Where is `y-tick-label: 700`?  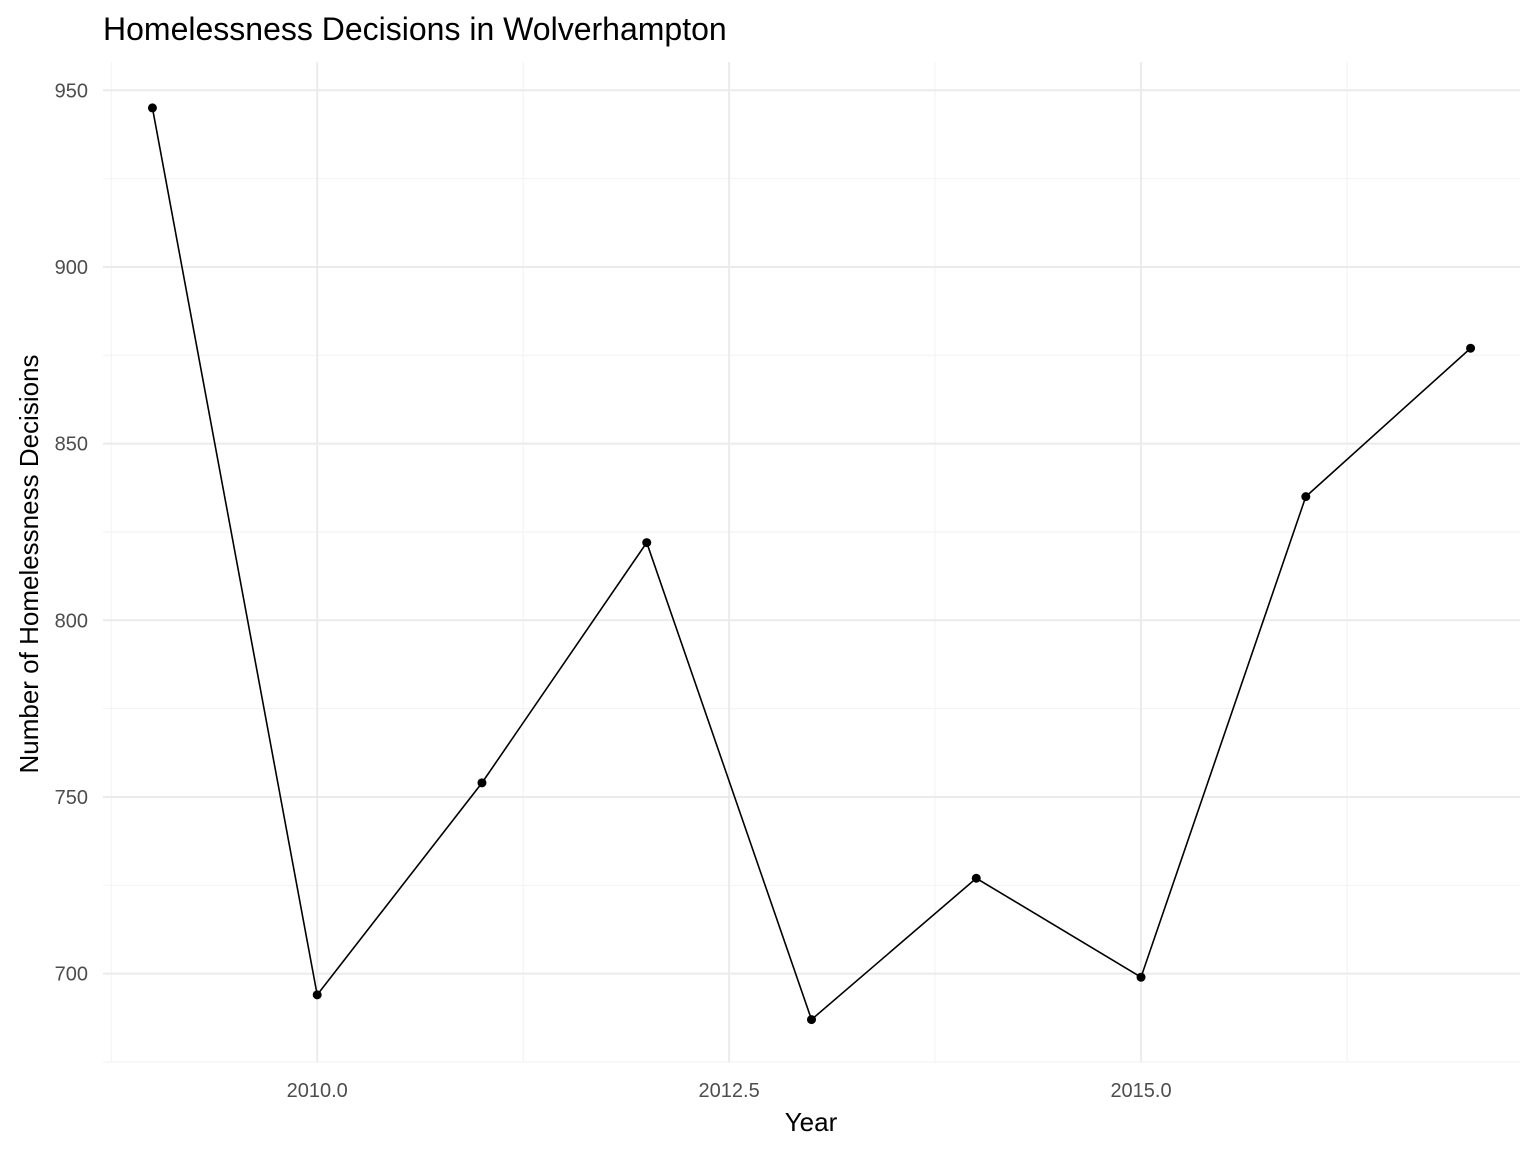
y-tick-label: 700 is located at coordinates (71, 975).